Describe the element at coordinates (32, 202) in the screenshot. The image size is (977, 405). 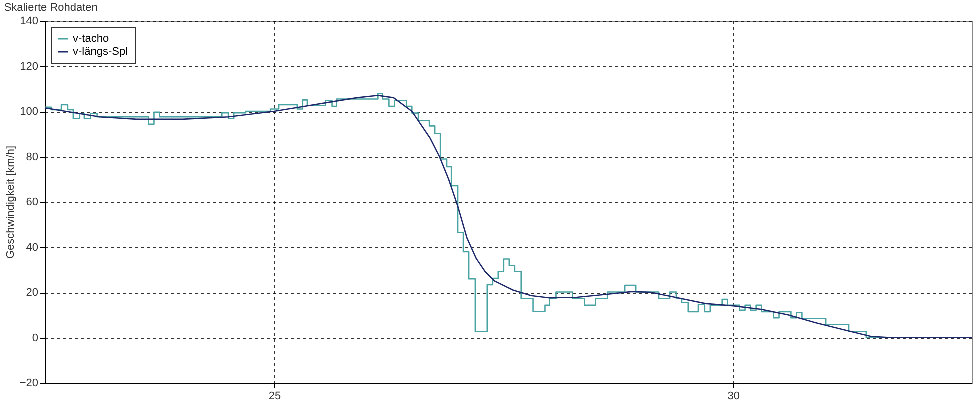
I see `y-tick-label: 60` at that location.